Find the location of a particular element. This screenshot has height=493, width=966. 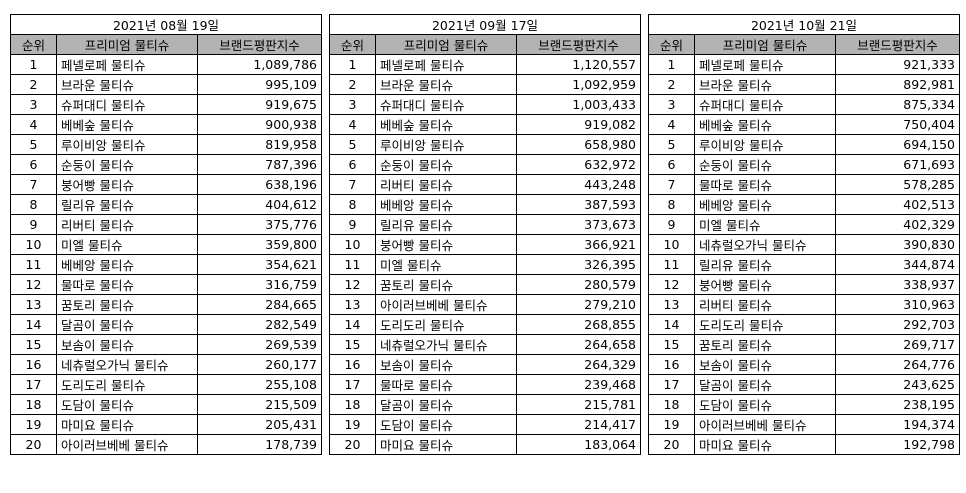

table-row: 8 릴리유 물티슈 404,612 is located at coordinates (166, 204).